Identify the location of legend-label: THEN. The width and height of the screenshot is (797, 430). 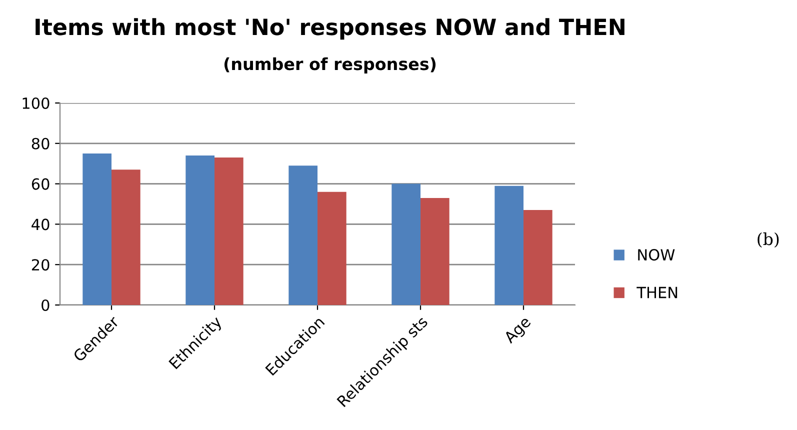
(657, 292).